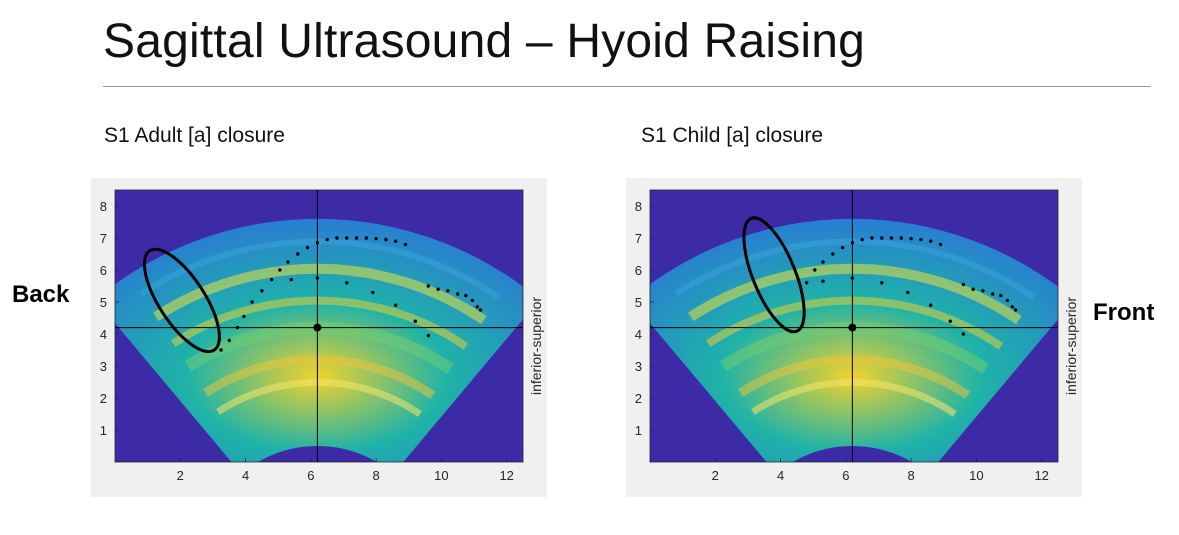  I want to click on panel-left-subtitle: S1 Adult [a] closure, so click(194, 135).